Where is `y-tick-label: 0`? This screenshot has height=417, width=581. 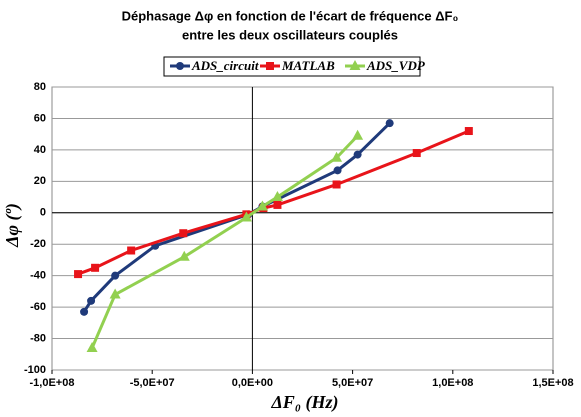 y-tick-label: 0 is located at coordinates (43, 213).